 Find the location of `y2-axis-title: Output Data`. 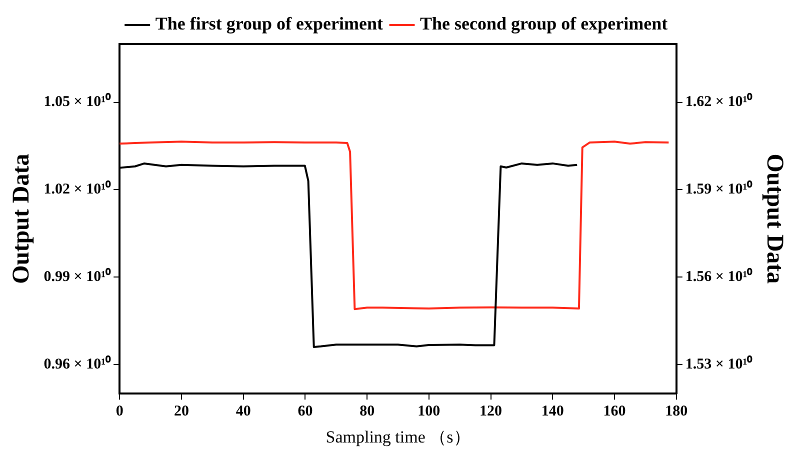

y2-axis-title: Output Data is located at coordinates (774, 219).